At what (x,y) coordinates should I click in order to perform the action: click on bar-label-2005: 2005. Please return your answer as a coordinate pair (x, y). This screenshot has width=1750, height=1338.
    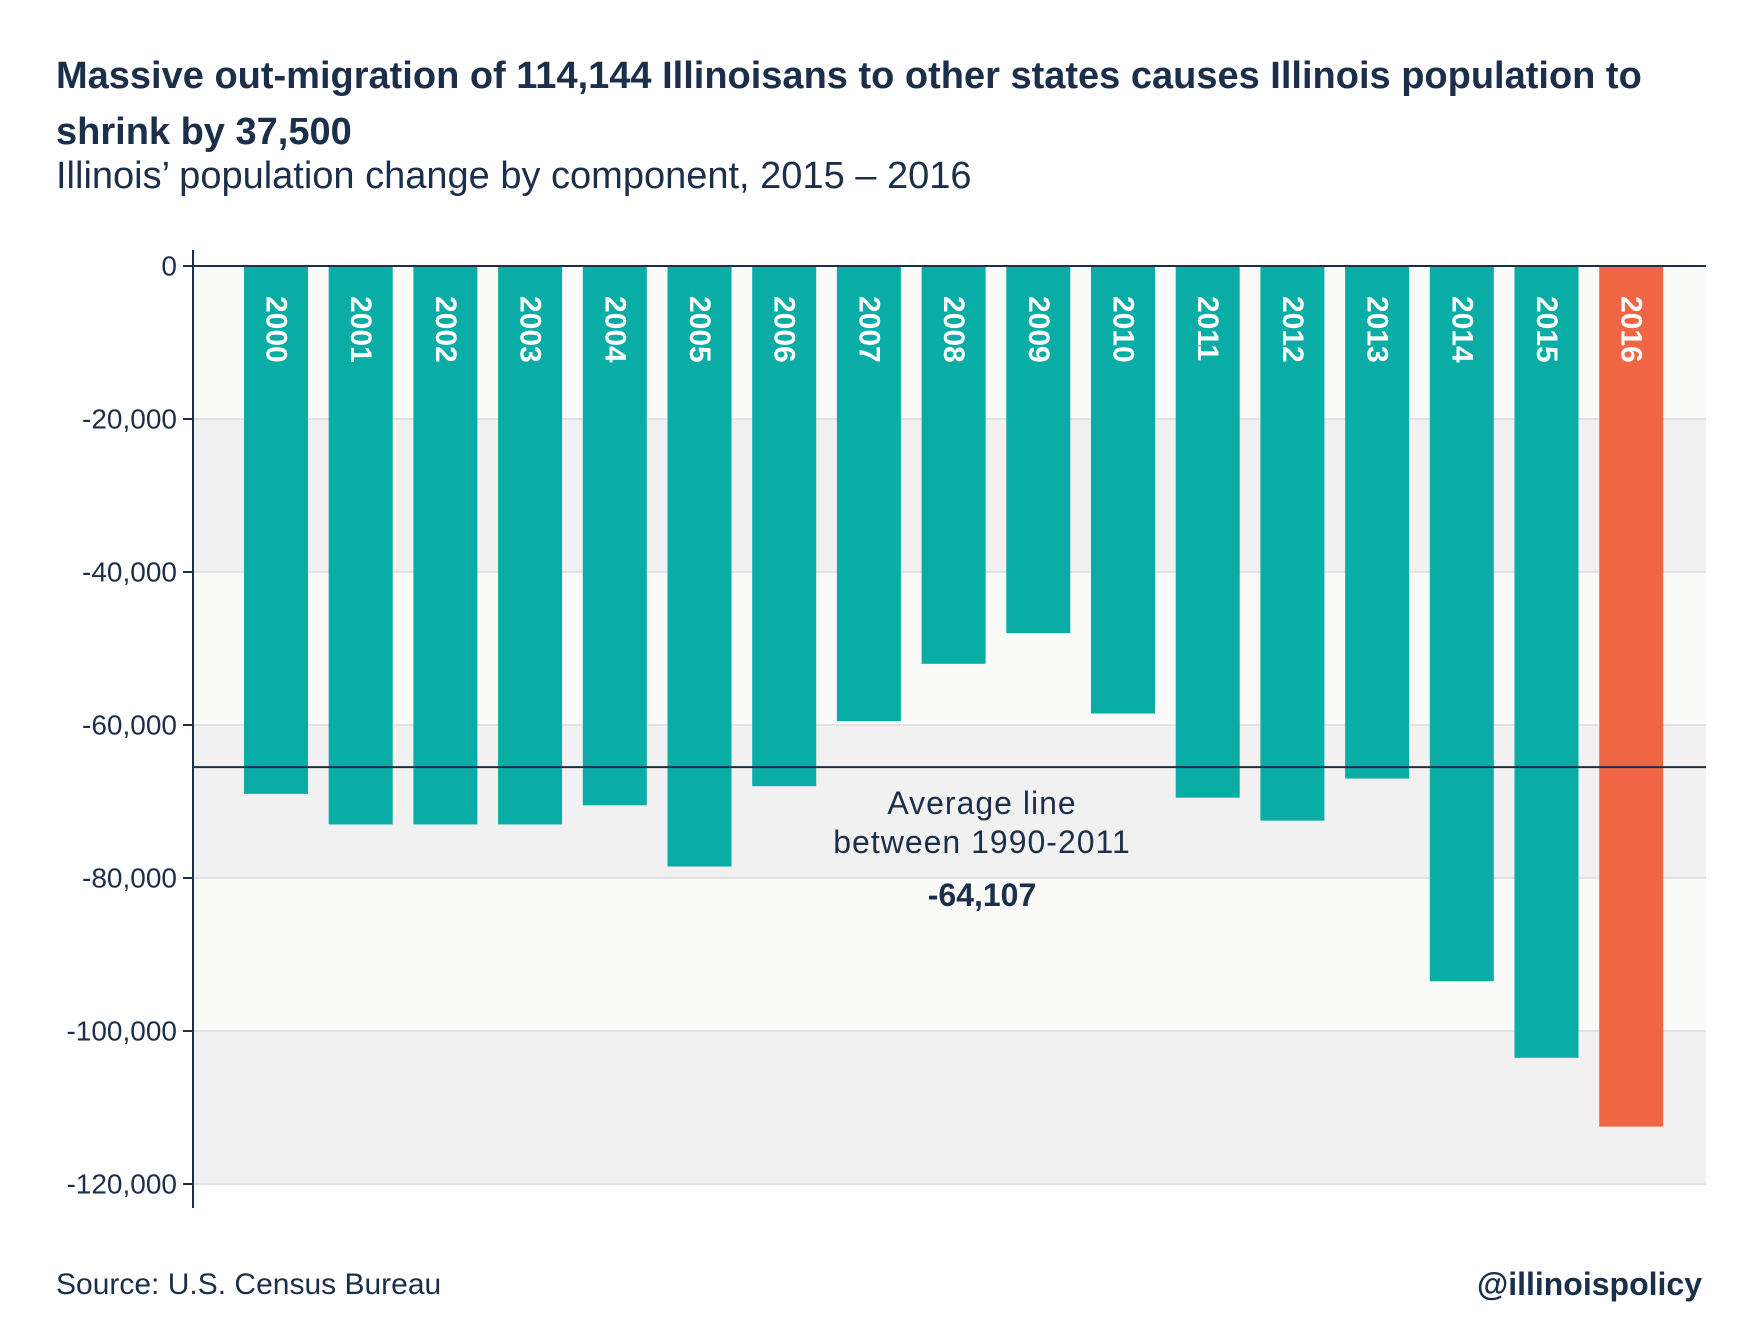
    Looking at the image, I should click on (699, 329).